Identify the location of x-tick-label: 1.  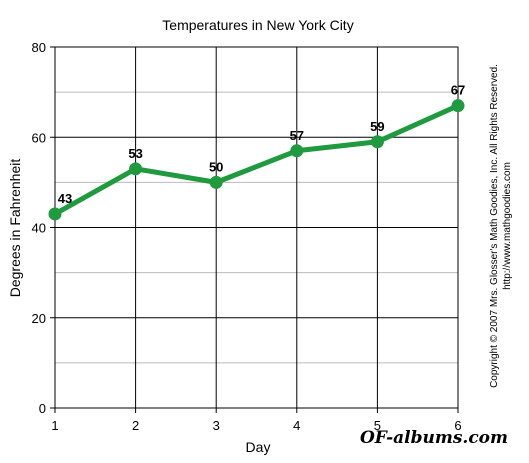
(54, 425).